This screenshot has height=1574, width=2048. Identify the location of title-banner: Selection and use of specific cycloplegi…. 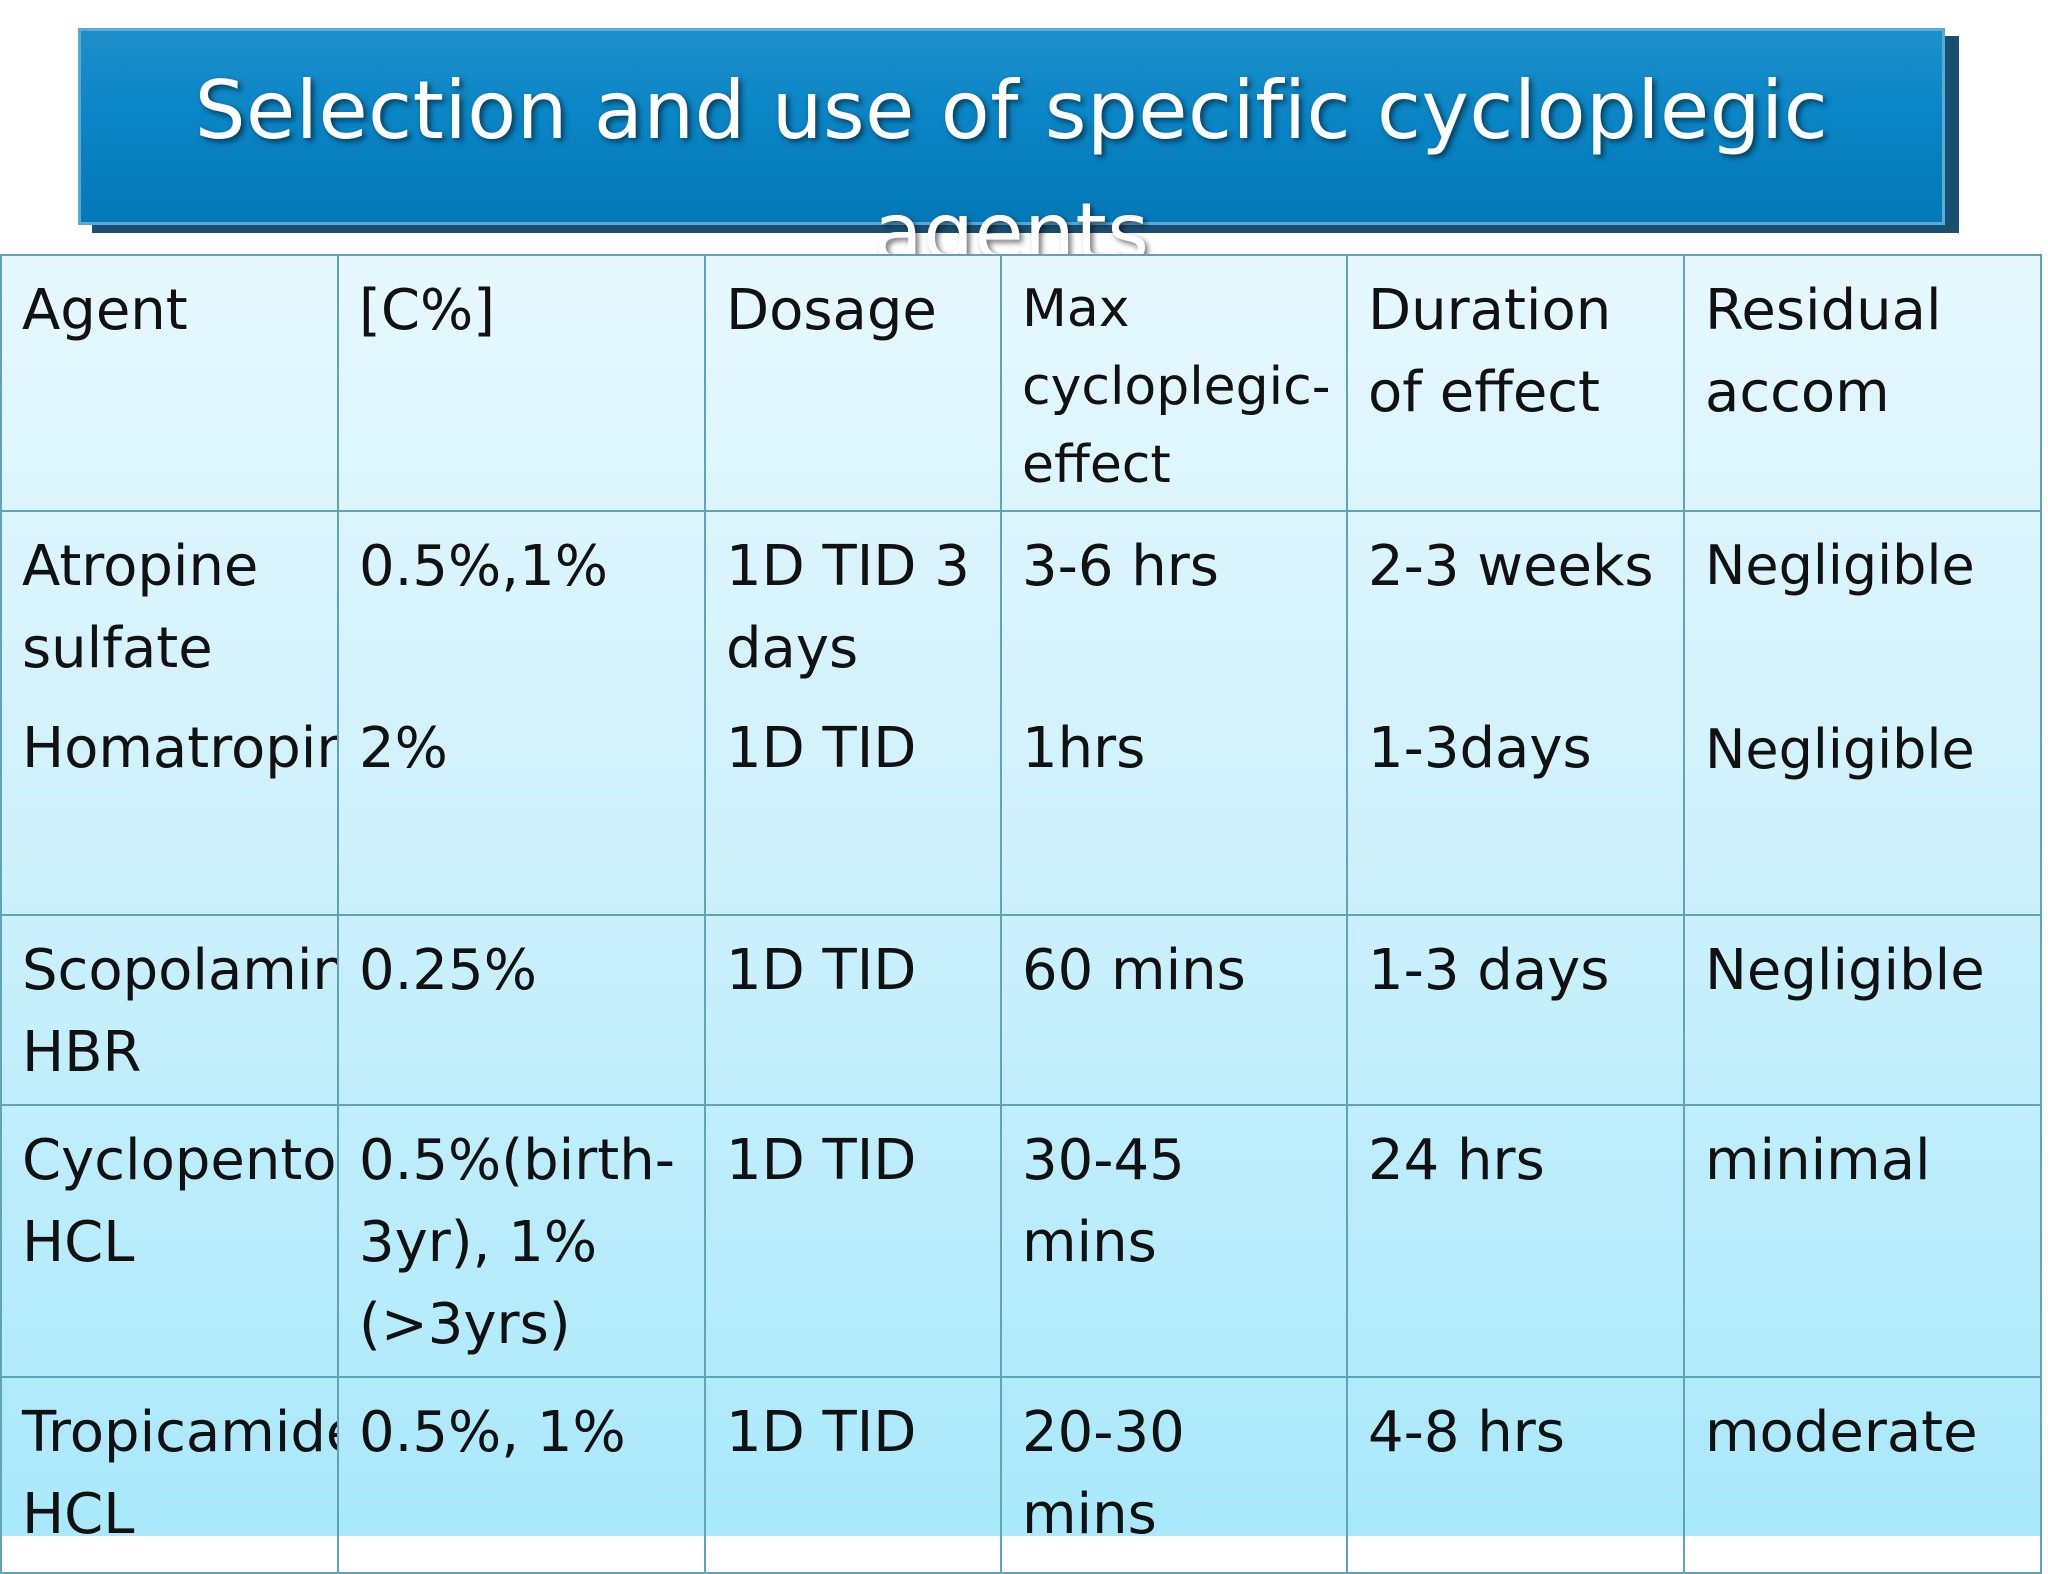
(1011, 153).